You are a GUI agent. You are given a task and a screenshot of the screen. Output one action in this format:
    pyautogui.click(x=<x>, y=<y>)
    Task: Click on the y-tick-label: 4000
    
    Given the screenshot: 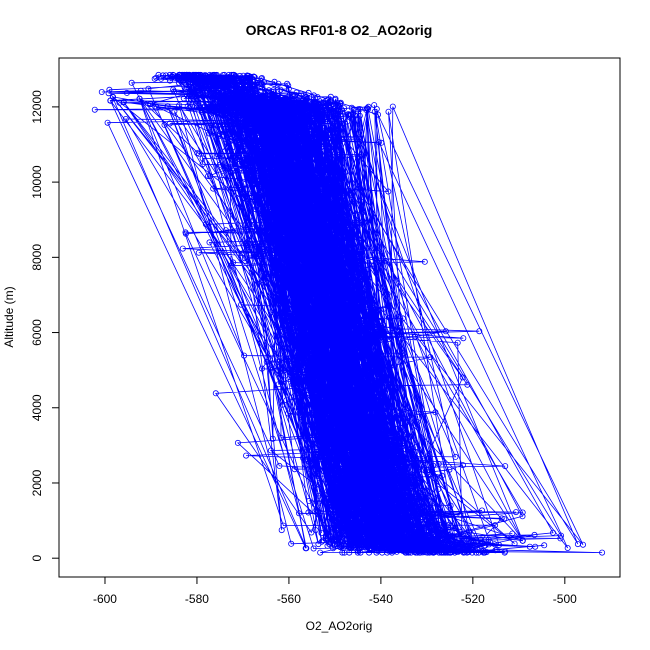 What is the action you would take?
    pyautogui.click(x=37, y=407)
    